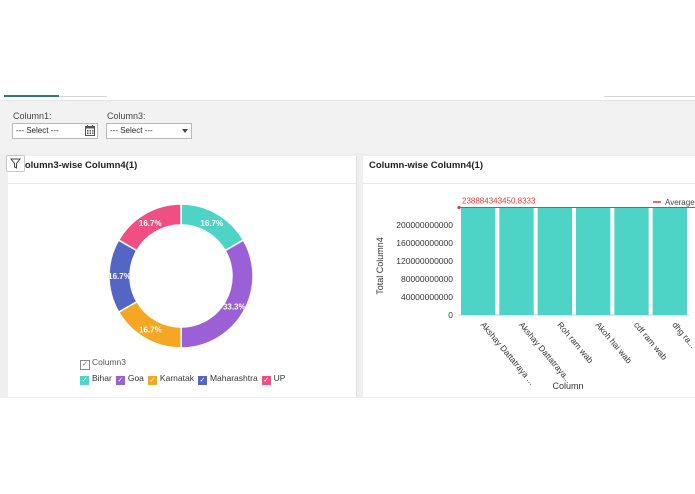  Describe the element at coordinates (131, 130) in the screenshot. I see `column3-filter-value: --- Select ---` at that location.